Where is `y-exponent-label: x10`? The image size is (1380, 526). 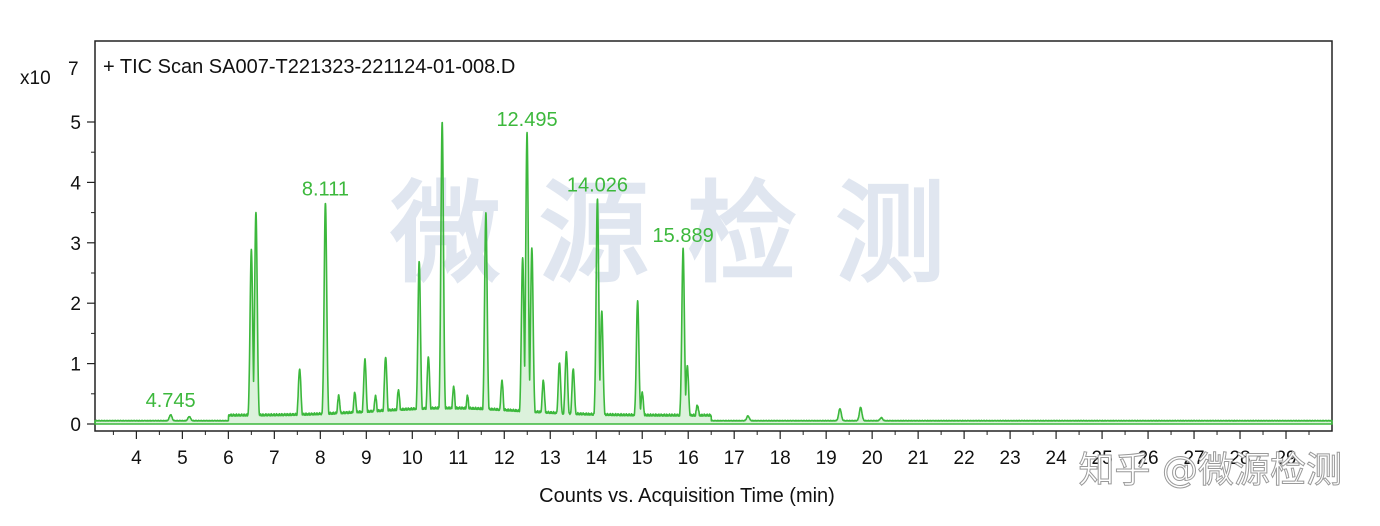 y-exponent-label: x10 is located at coordinates (35, 78).